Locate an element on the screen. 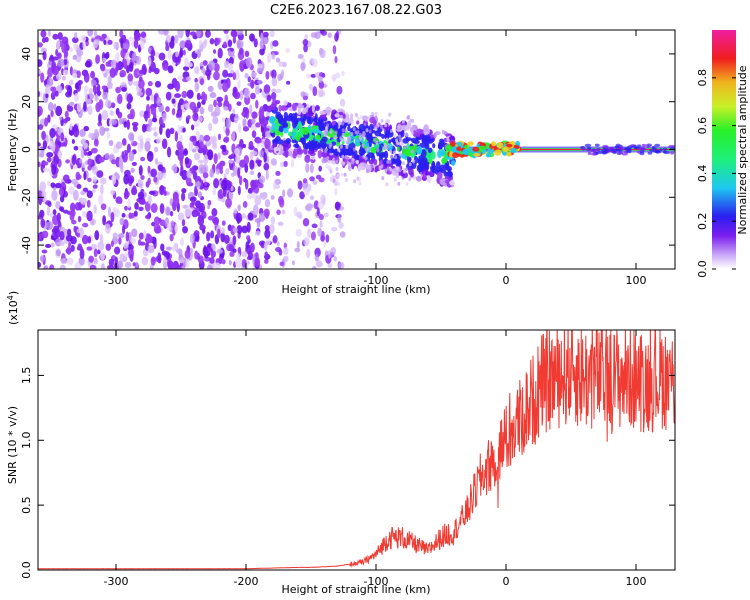 The height and width of the screenshot is (600, 750). y-tick-label: 0.0 is located at coordinates (26, 570).